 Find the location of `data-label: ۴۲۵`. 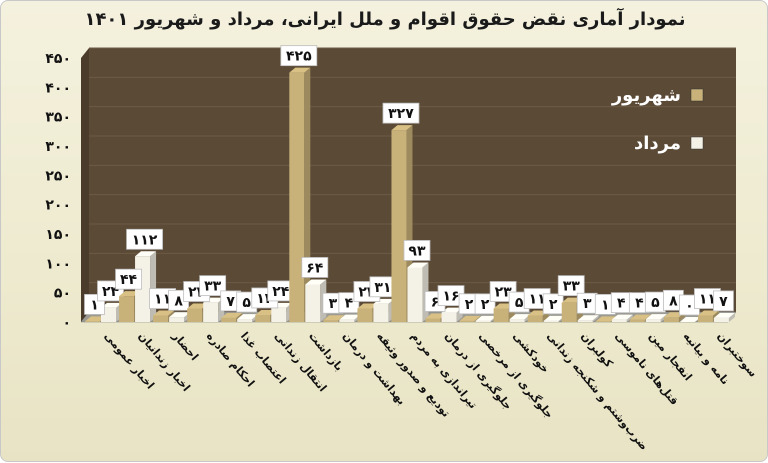

data-label: ۴۲۵ is located at coordinates (299, 57).